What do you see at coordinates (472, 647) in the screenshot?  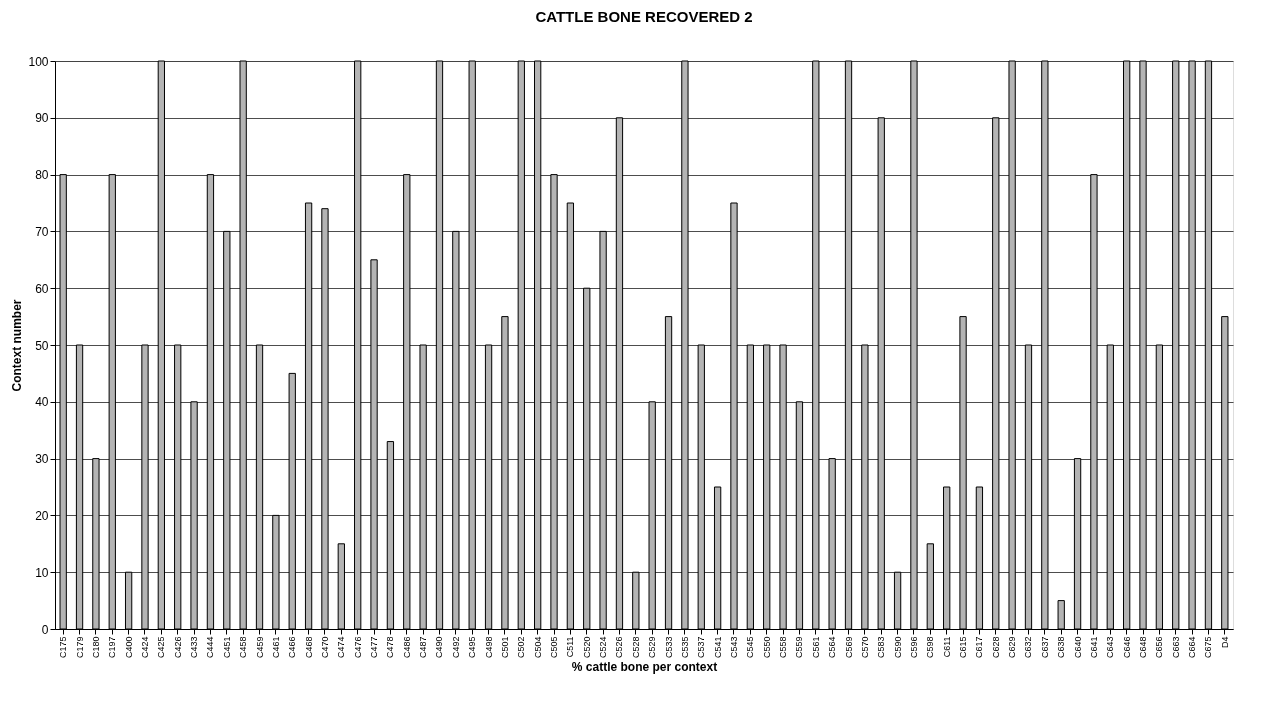 I see `x-tick-label: C495` at bounding box center [472, 647].